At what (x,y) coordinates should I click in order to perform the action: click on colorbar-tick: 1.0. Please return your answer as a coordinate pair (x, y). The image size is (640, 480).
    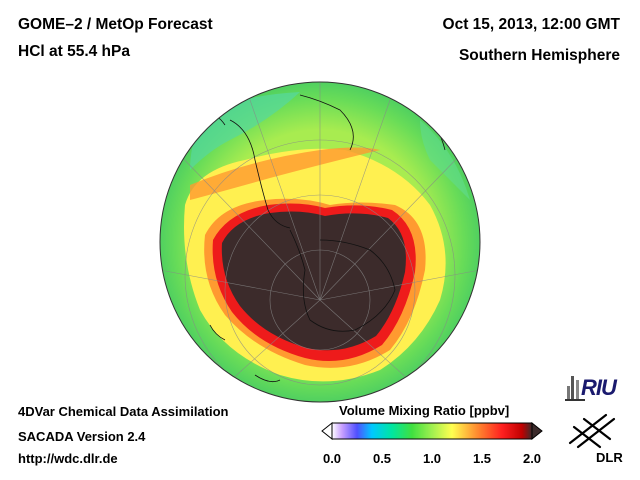
    Looking at the image, I should click on (432, 458).